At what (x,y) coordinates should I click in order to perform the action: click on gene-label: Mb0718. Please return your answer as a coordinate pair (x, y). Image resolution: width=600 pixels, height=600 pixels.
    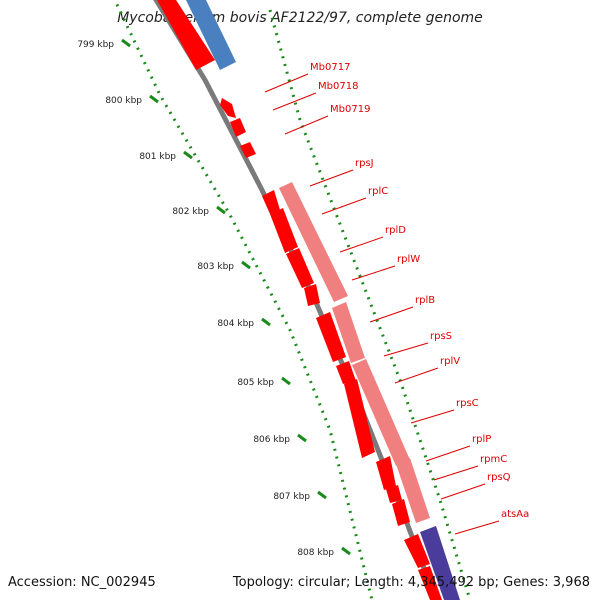
    Looking at the image, I should click on (338, 86).